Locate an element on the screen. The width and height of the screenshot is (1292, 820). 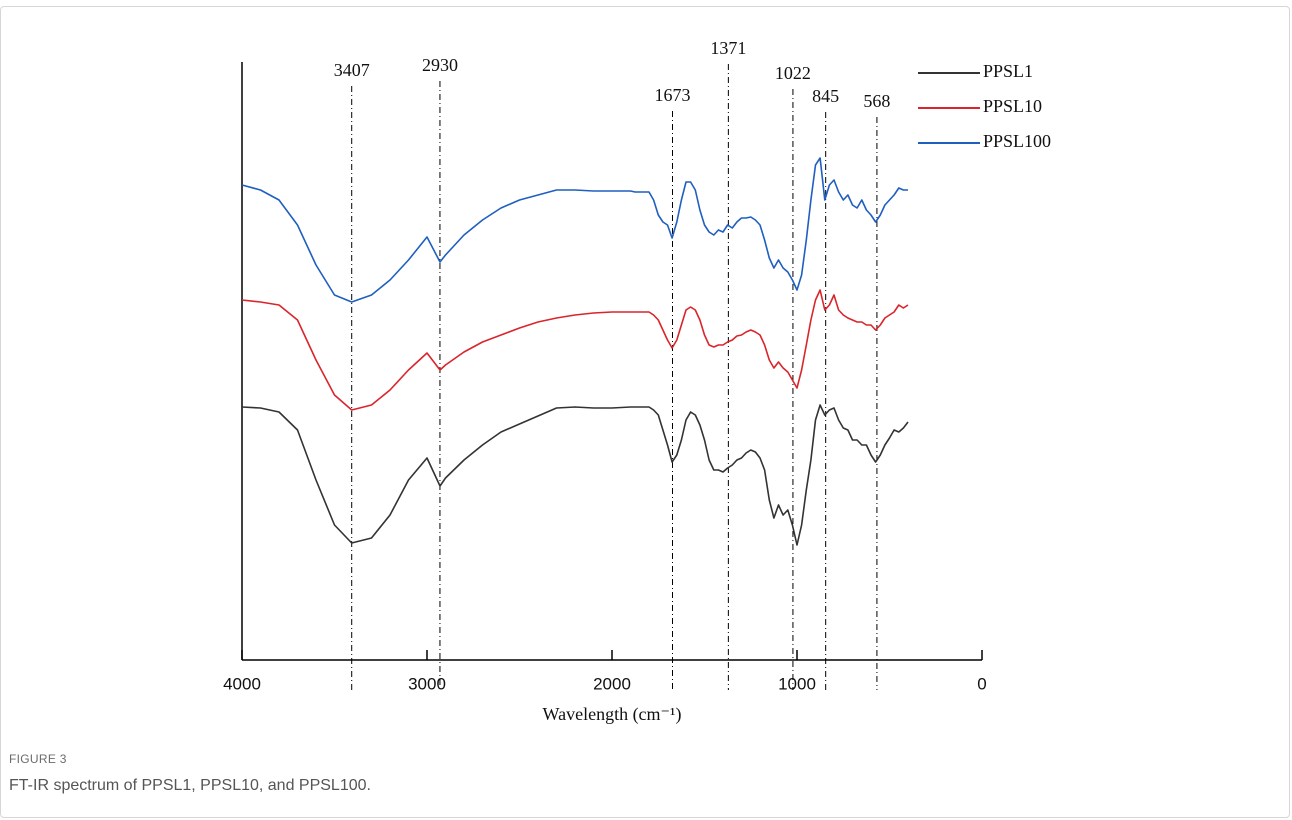
peak-label: 2930 is located at coordinates (440, 65).